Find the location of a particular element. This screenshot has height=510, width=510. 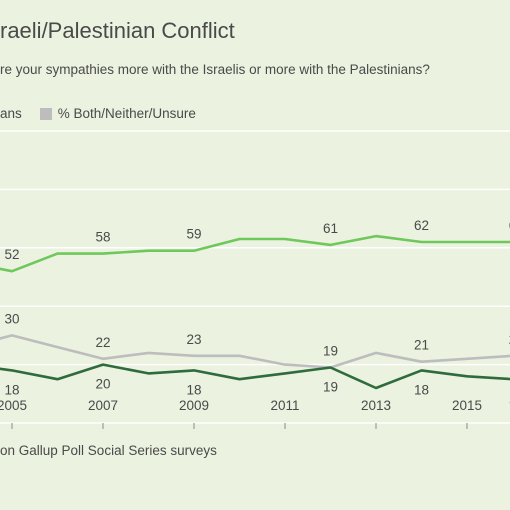

legend: ans % Both/Neither/Unsure is located at coordinates (98, 113).